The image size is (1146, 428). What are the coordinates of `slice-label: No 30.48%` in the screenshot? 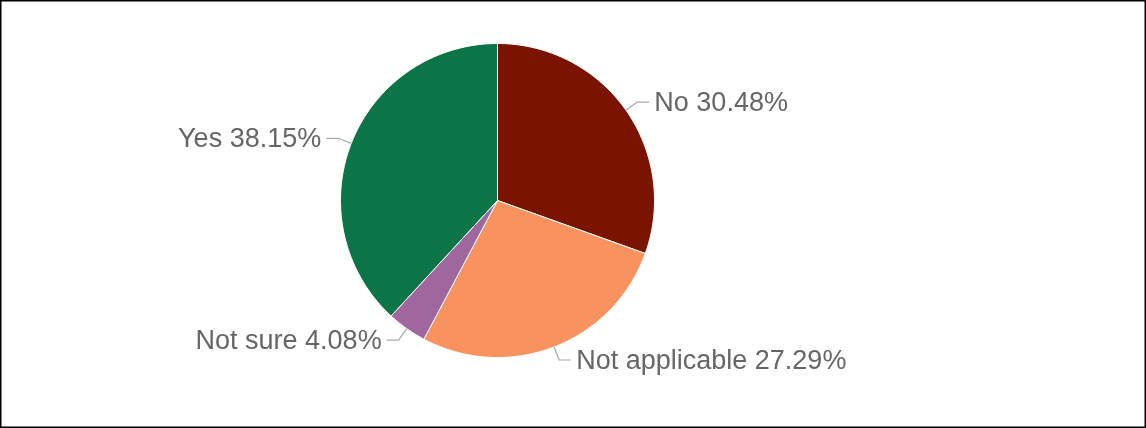 It's located at (721, 102).